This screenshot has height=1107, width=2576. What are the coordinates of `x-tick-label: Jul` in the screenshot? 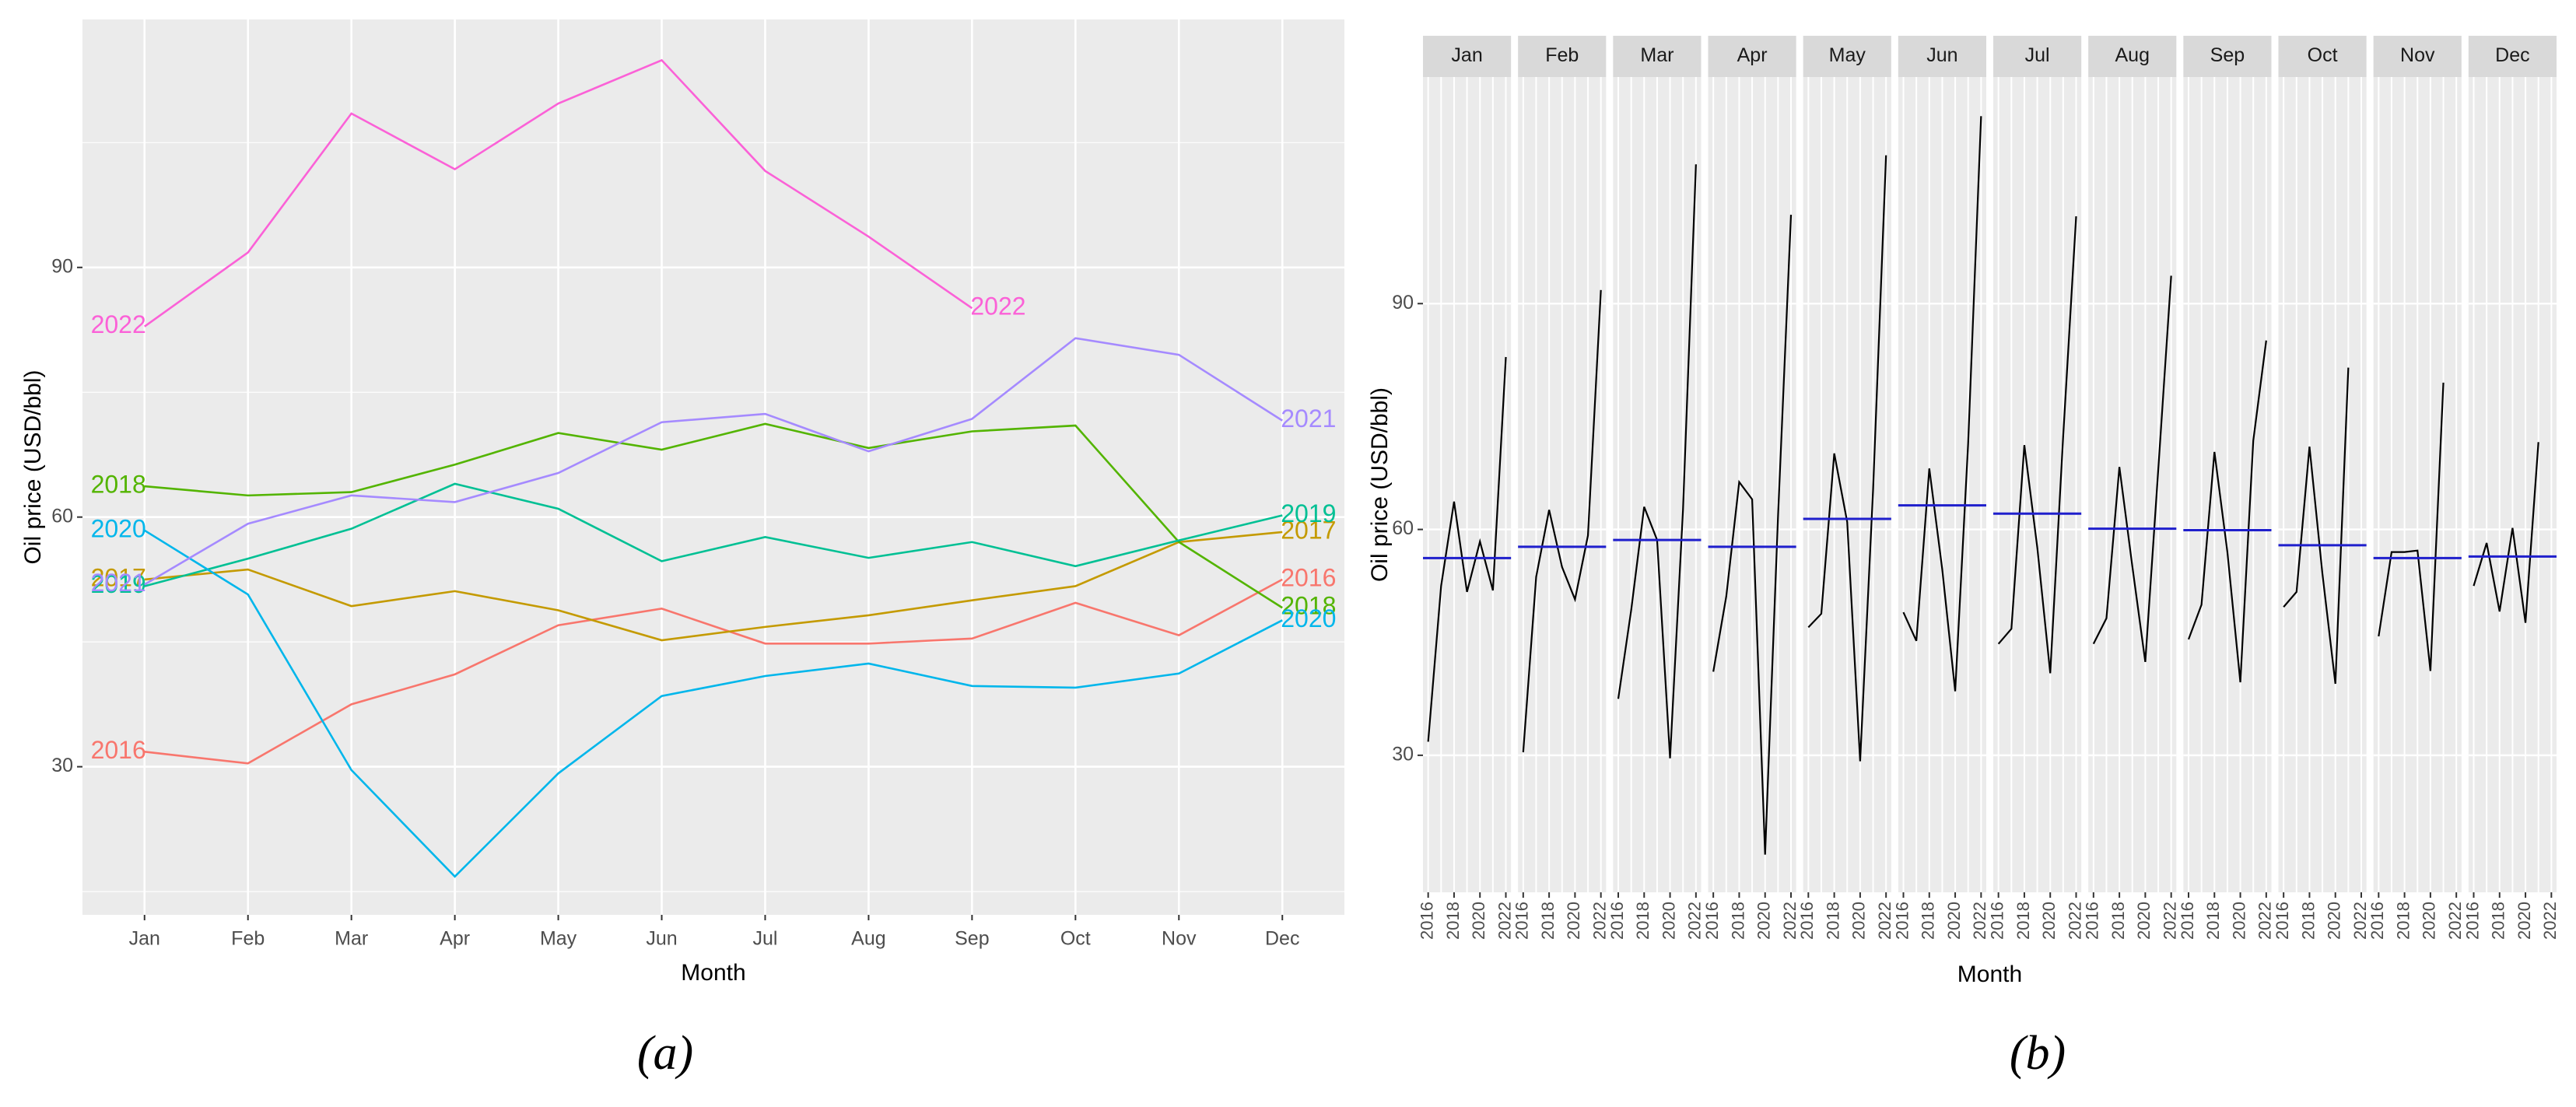 It's located at (764, 939).